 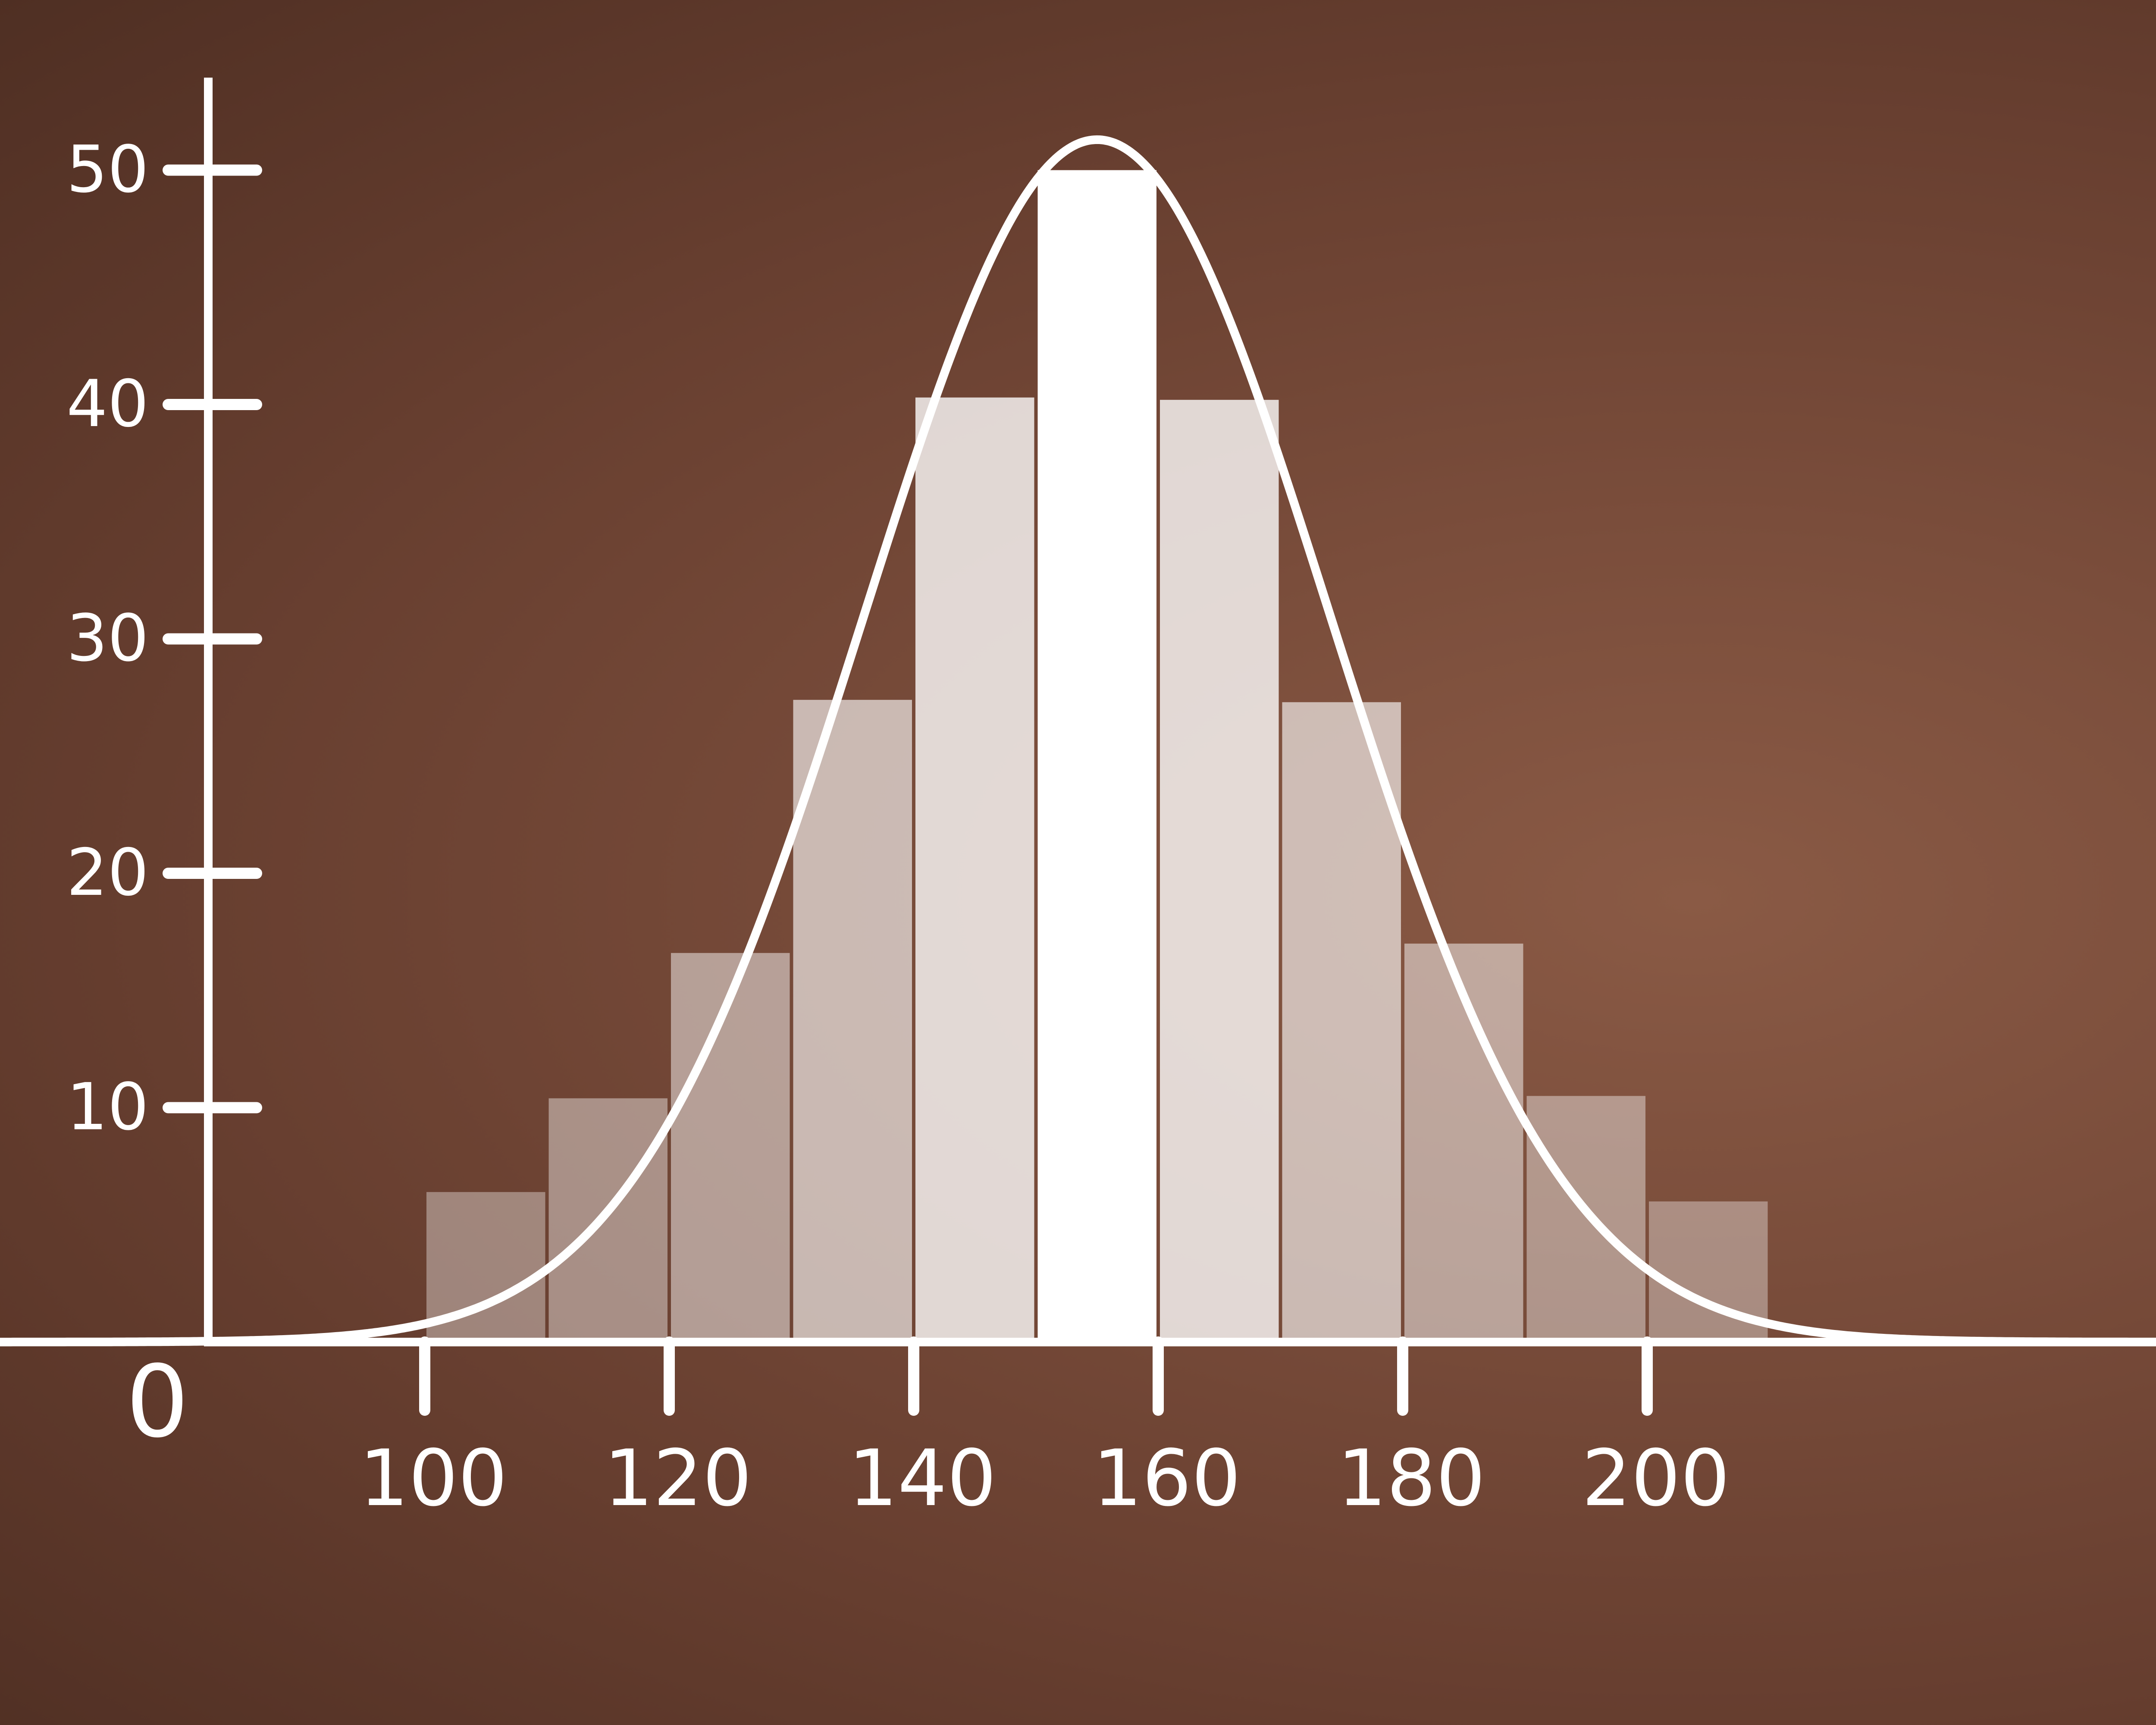 What do you see at coordinates (107, 404) in the screenshot?
I see `y-tick-label-40: 40` at bounding box center [107, 404].